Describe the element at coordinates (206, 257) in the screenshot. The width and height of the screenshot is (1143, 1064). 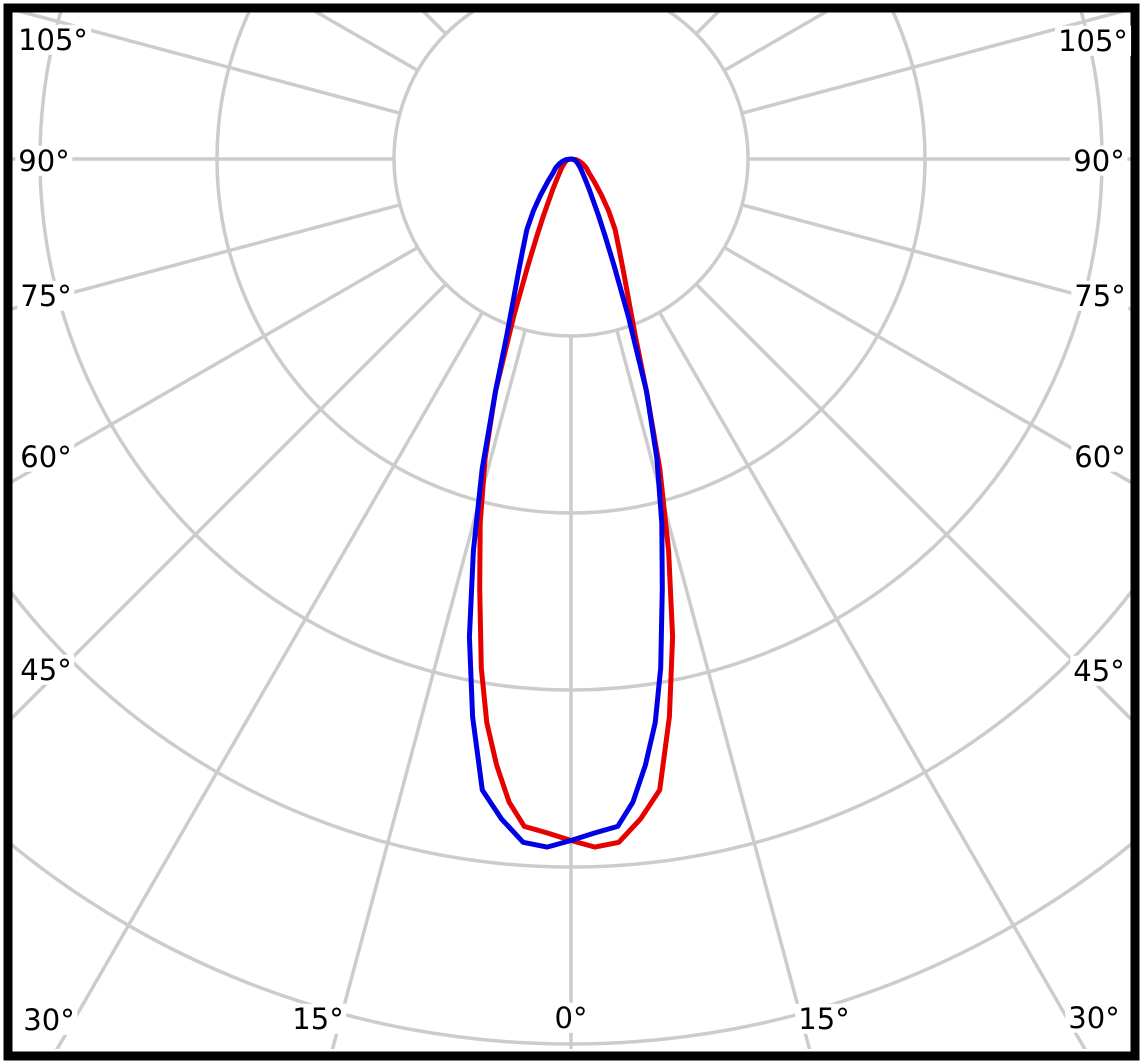
I see `radial-line-75-left` at that location.